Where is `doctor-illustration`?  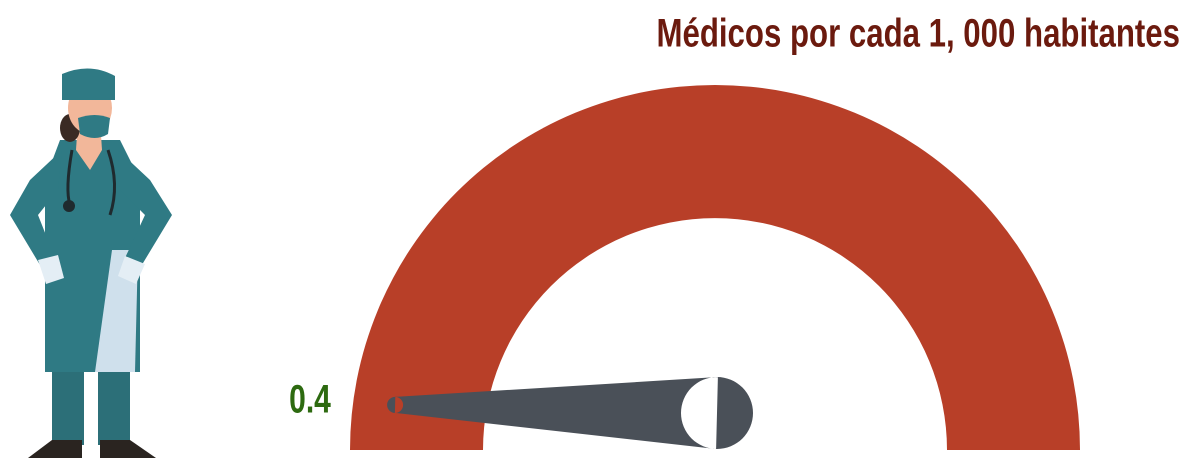
doctor-illustration is located at coordinates (91, 263).